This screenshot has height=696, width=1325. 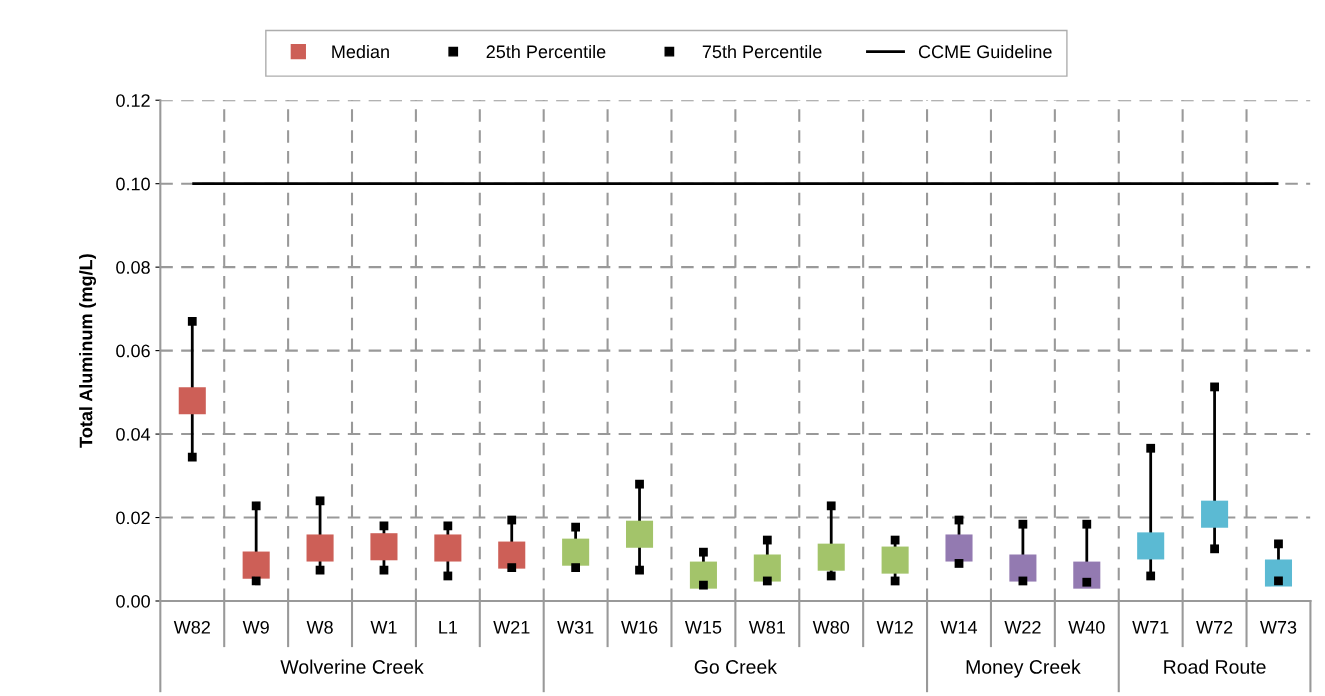 What do you see at coordinates (1278, 627) in the screenshot?
I see `x-tick-label: W73` at bounding box center [1278, 627].